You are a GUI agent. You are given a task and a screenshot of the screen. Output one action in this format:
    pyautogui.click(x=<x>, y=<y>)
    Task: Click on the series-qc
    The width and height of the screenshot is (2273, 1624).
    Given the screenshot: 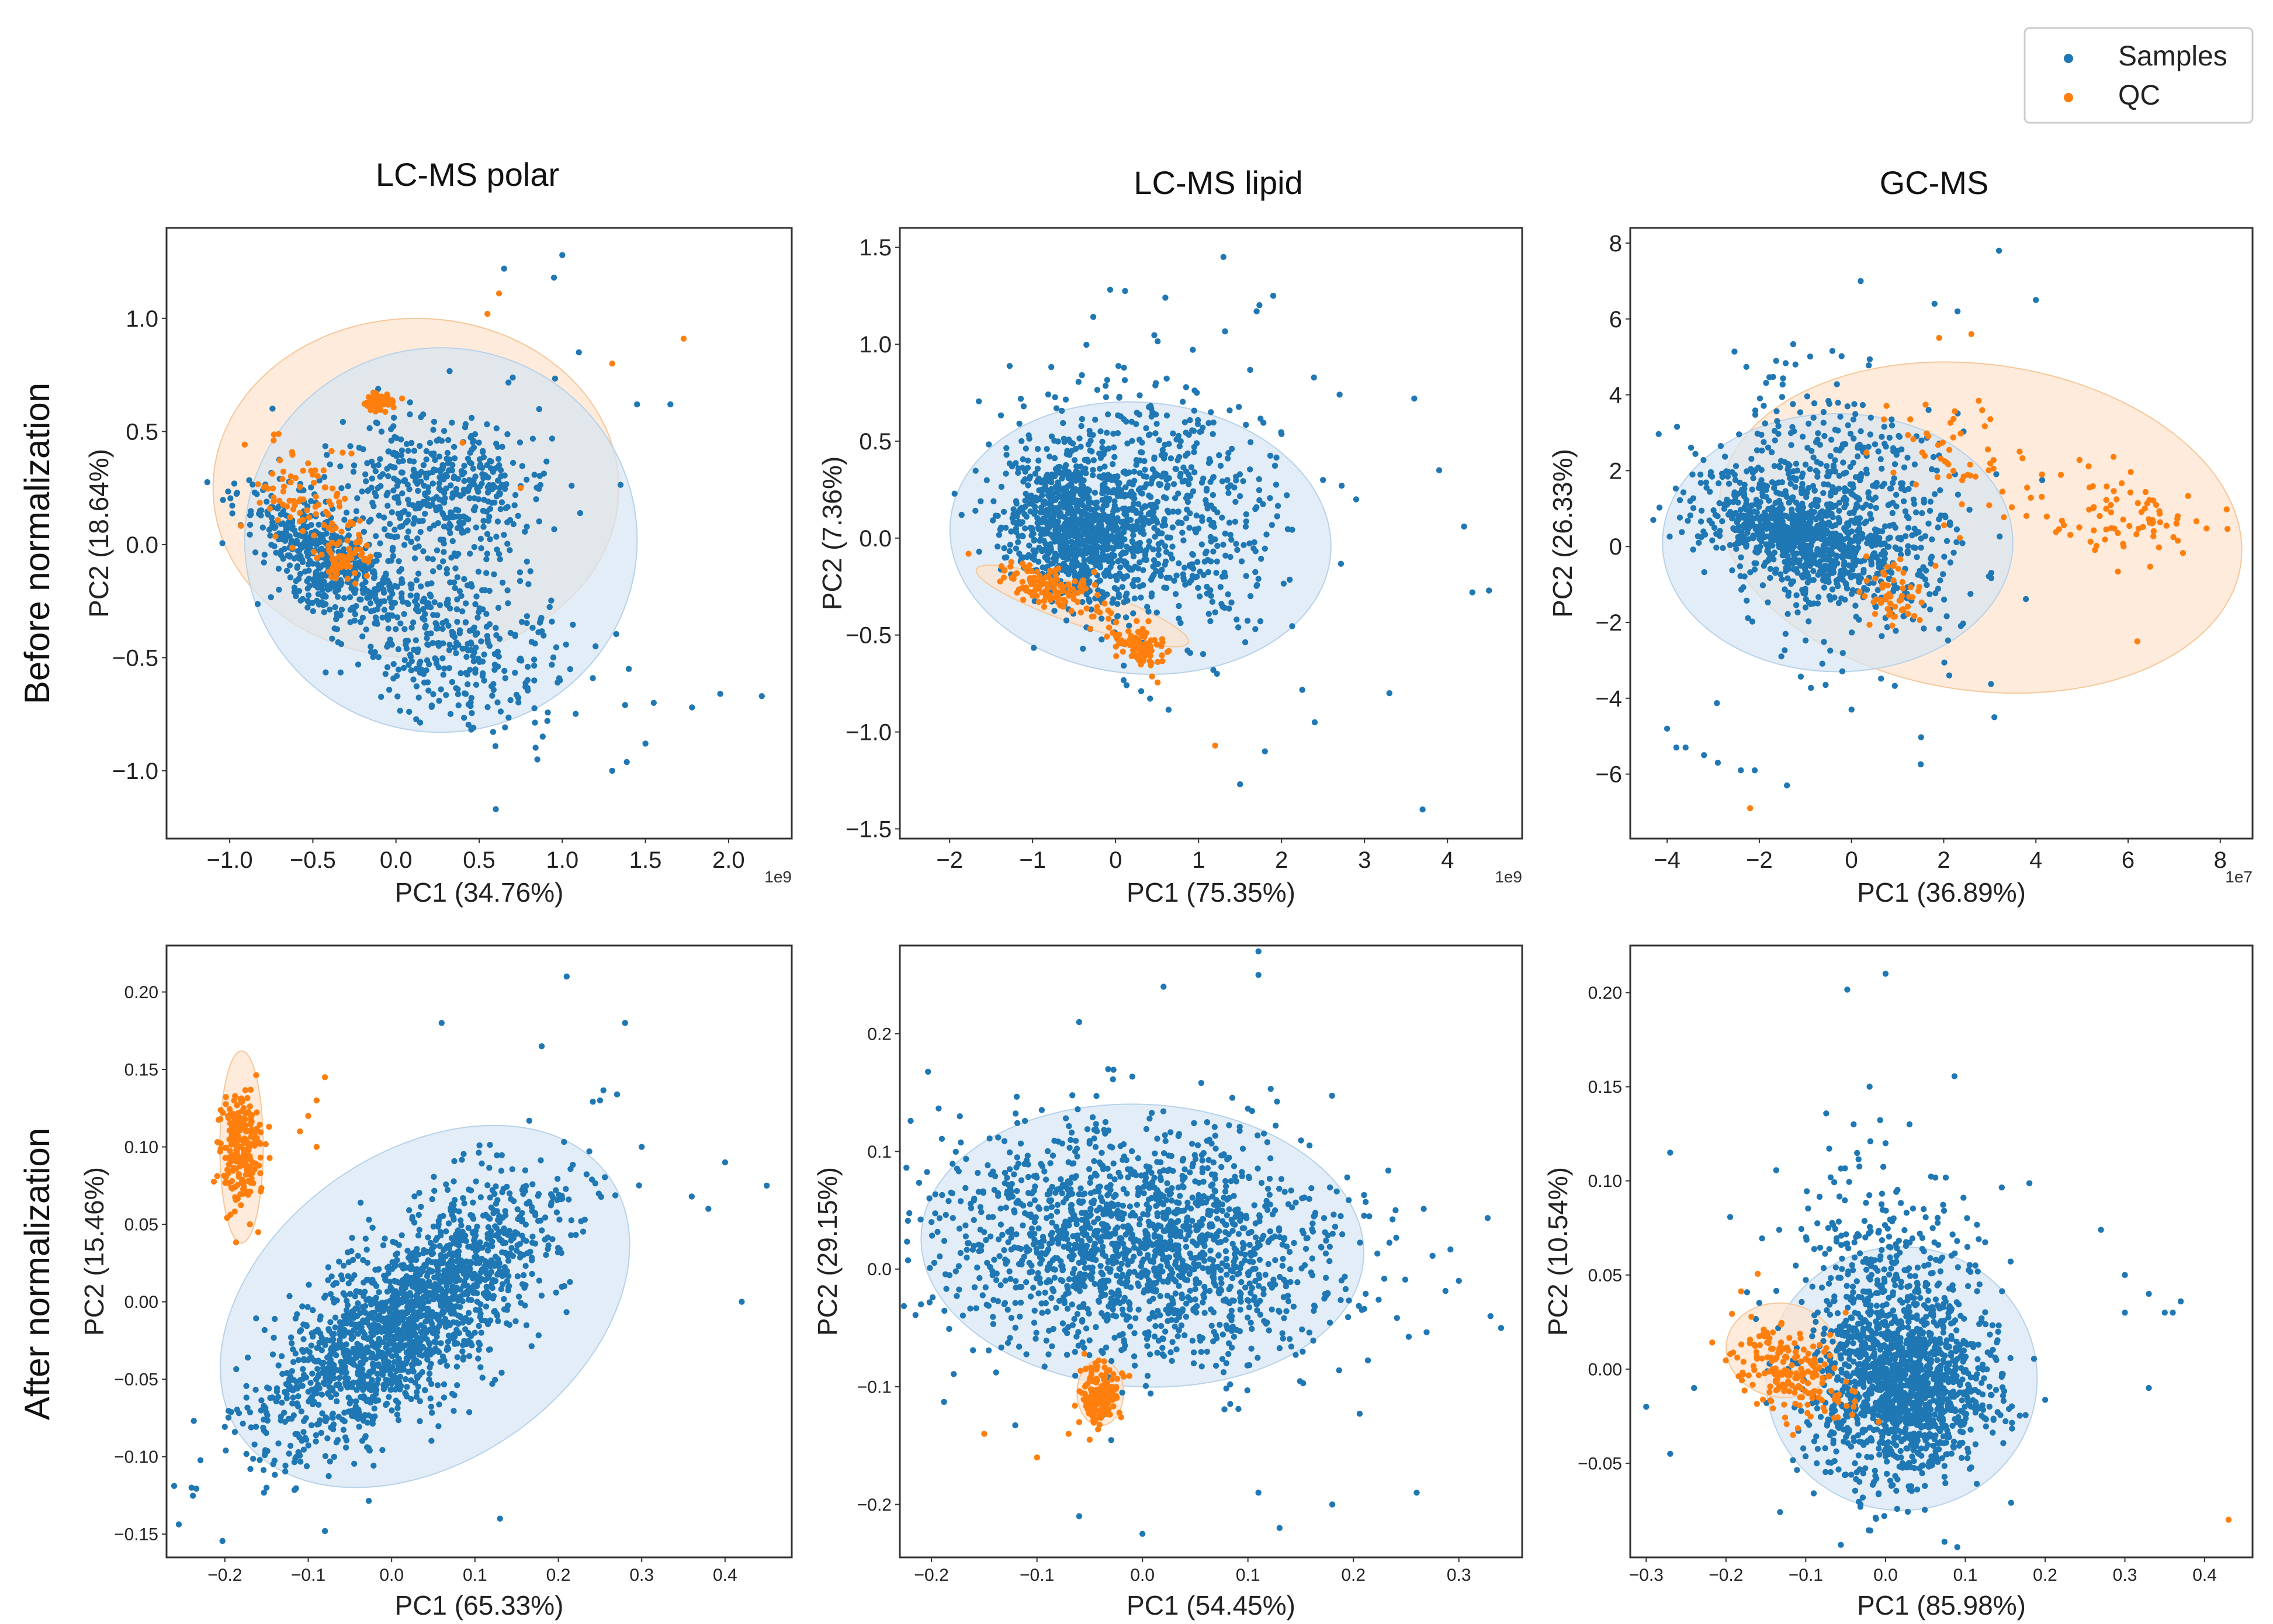 What is the action you would take?
    pyautogui.click(x=1989, y=571)
    